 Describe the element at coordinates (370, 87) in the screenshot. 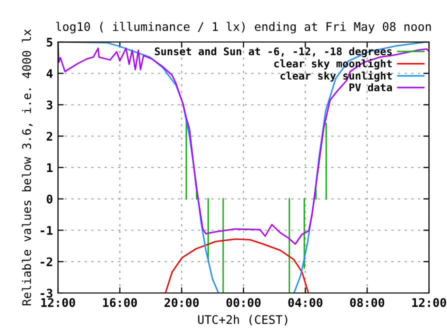

I see `legend-label: PV data` at that location.